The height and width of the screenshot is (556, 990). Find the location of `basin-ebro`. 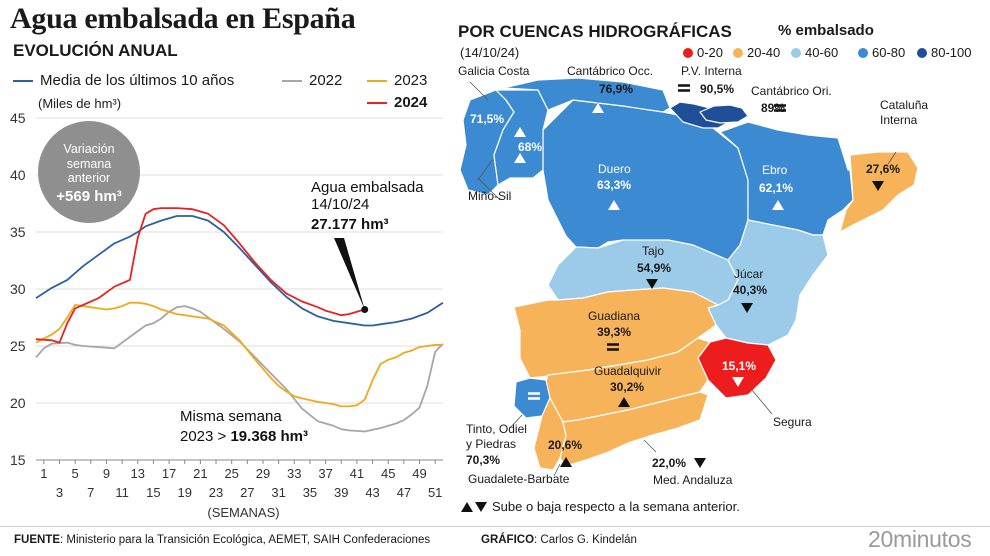

basin-ebro is located at coordinates (778, 177).